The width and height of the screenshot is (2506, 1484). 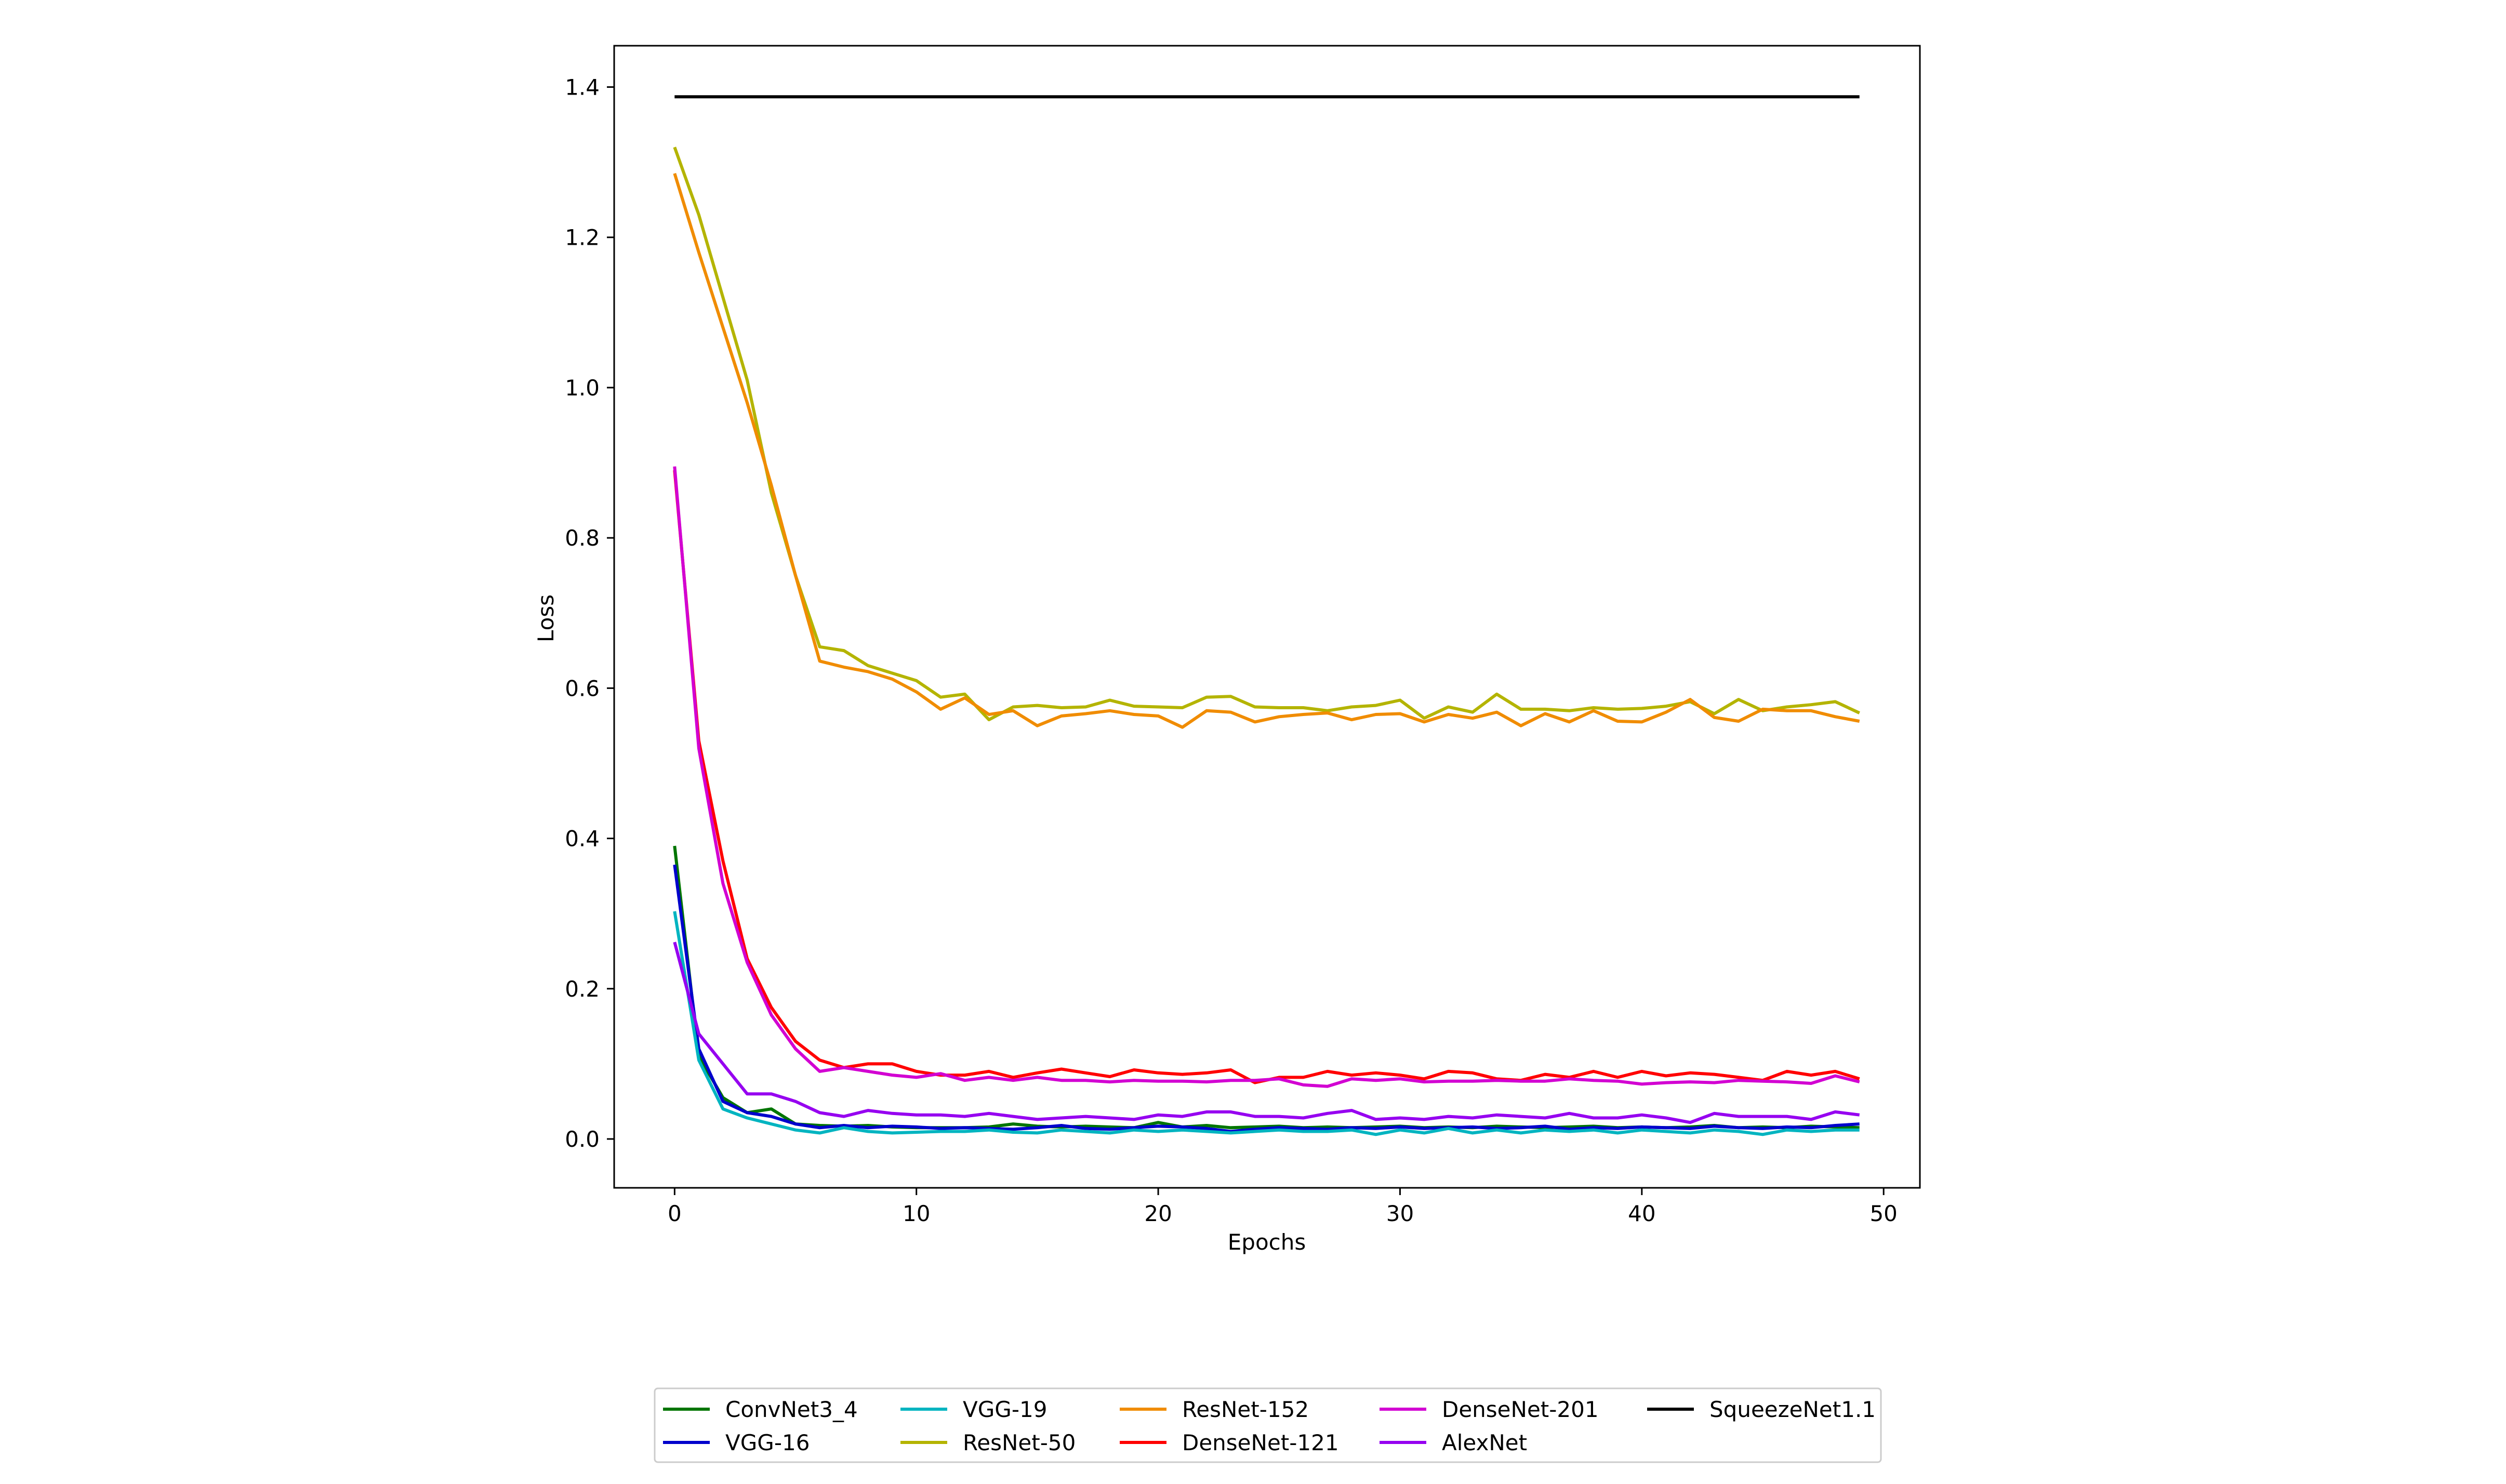 What do you see at coordinates (1883, 1213) in the screenshot?
I see `x-tick-label: 50` at bounding box center [1883, 1213].